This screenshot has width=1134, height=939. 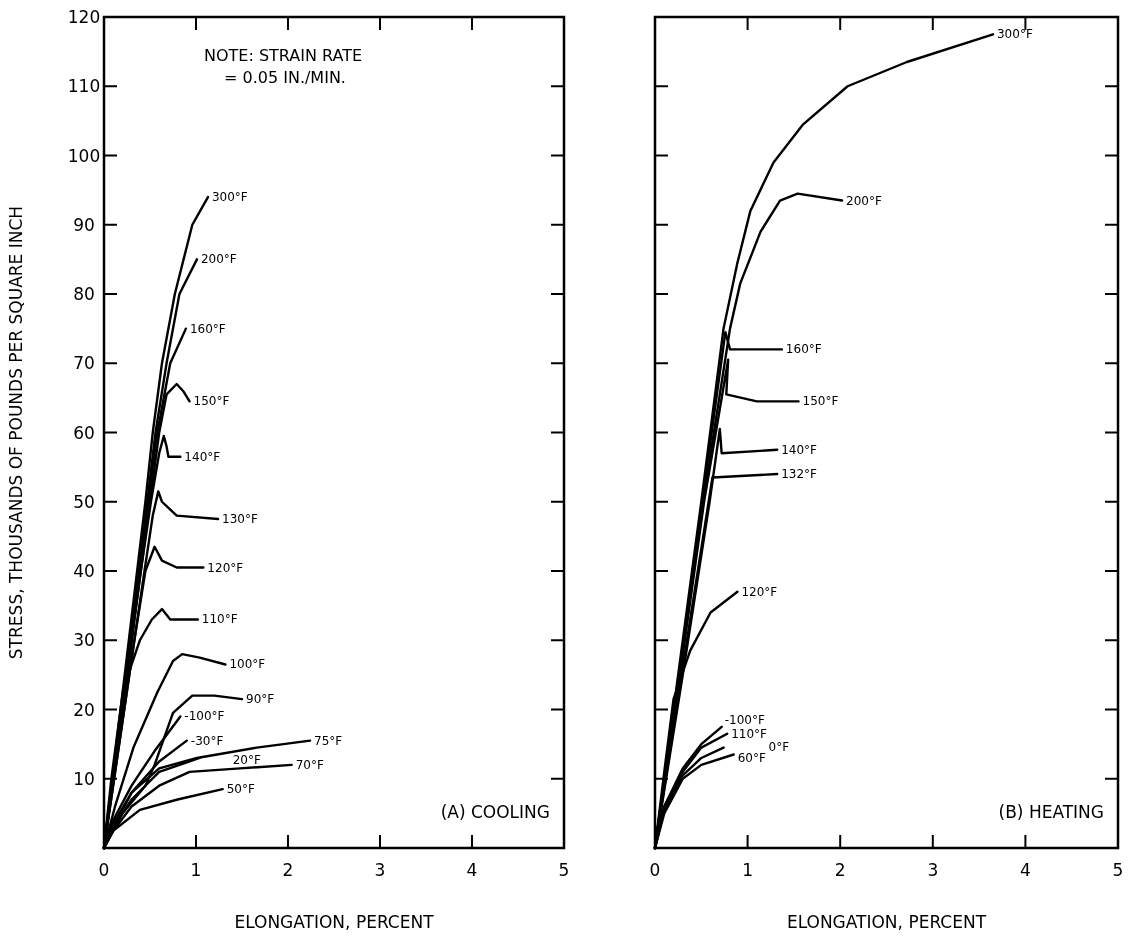 I want to click on annotation: = 0.05 IN./MIN., so click(x=285, y=77).